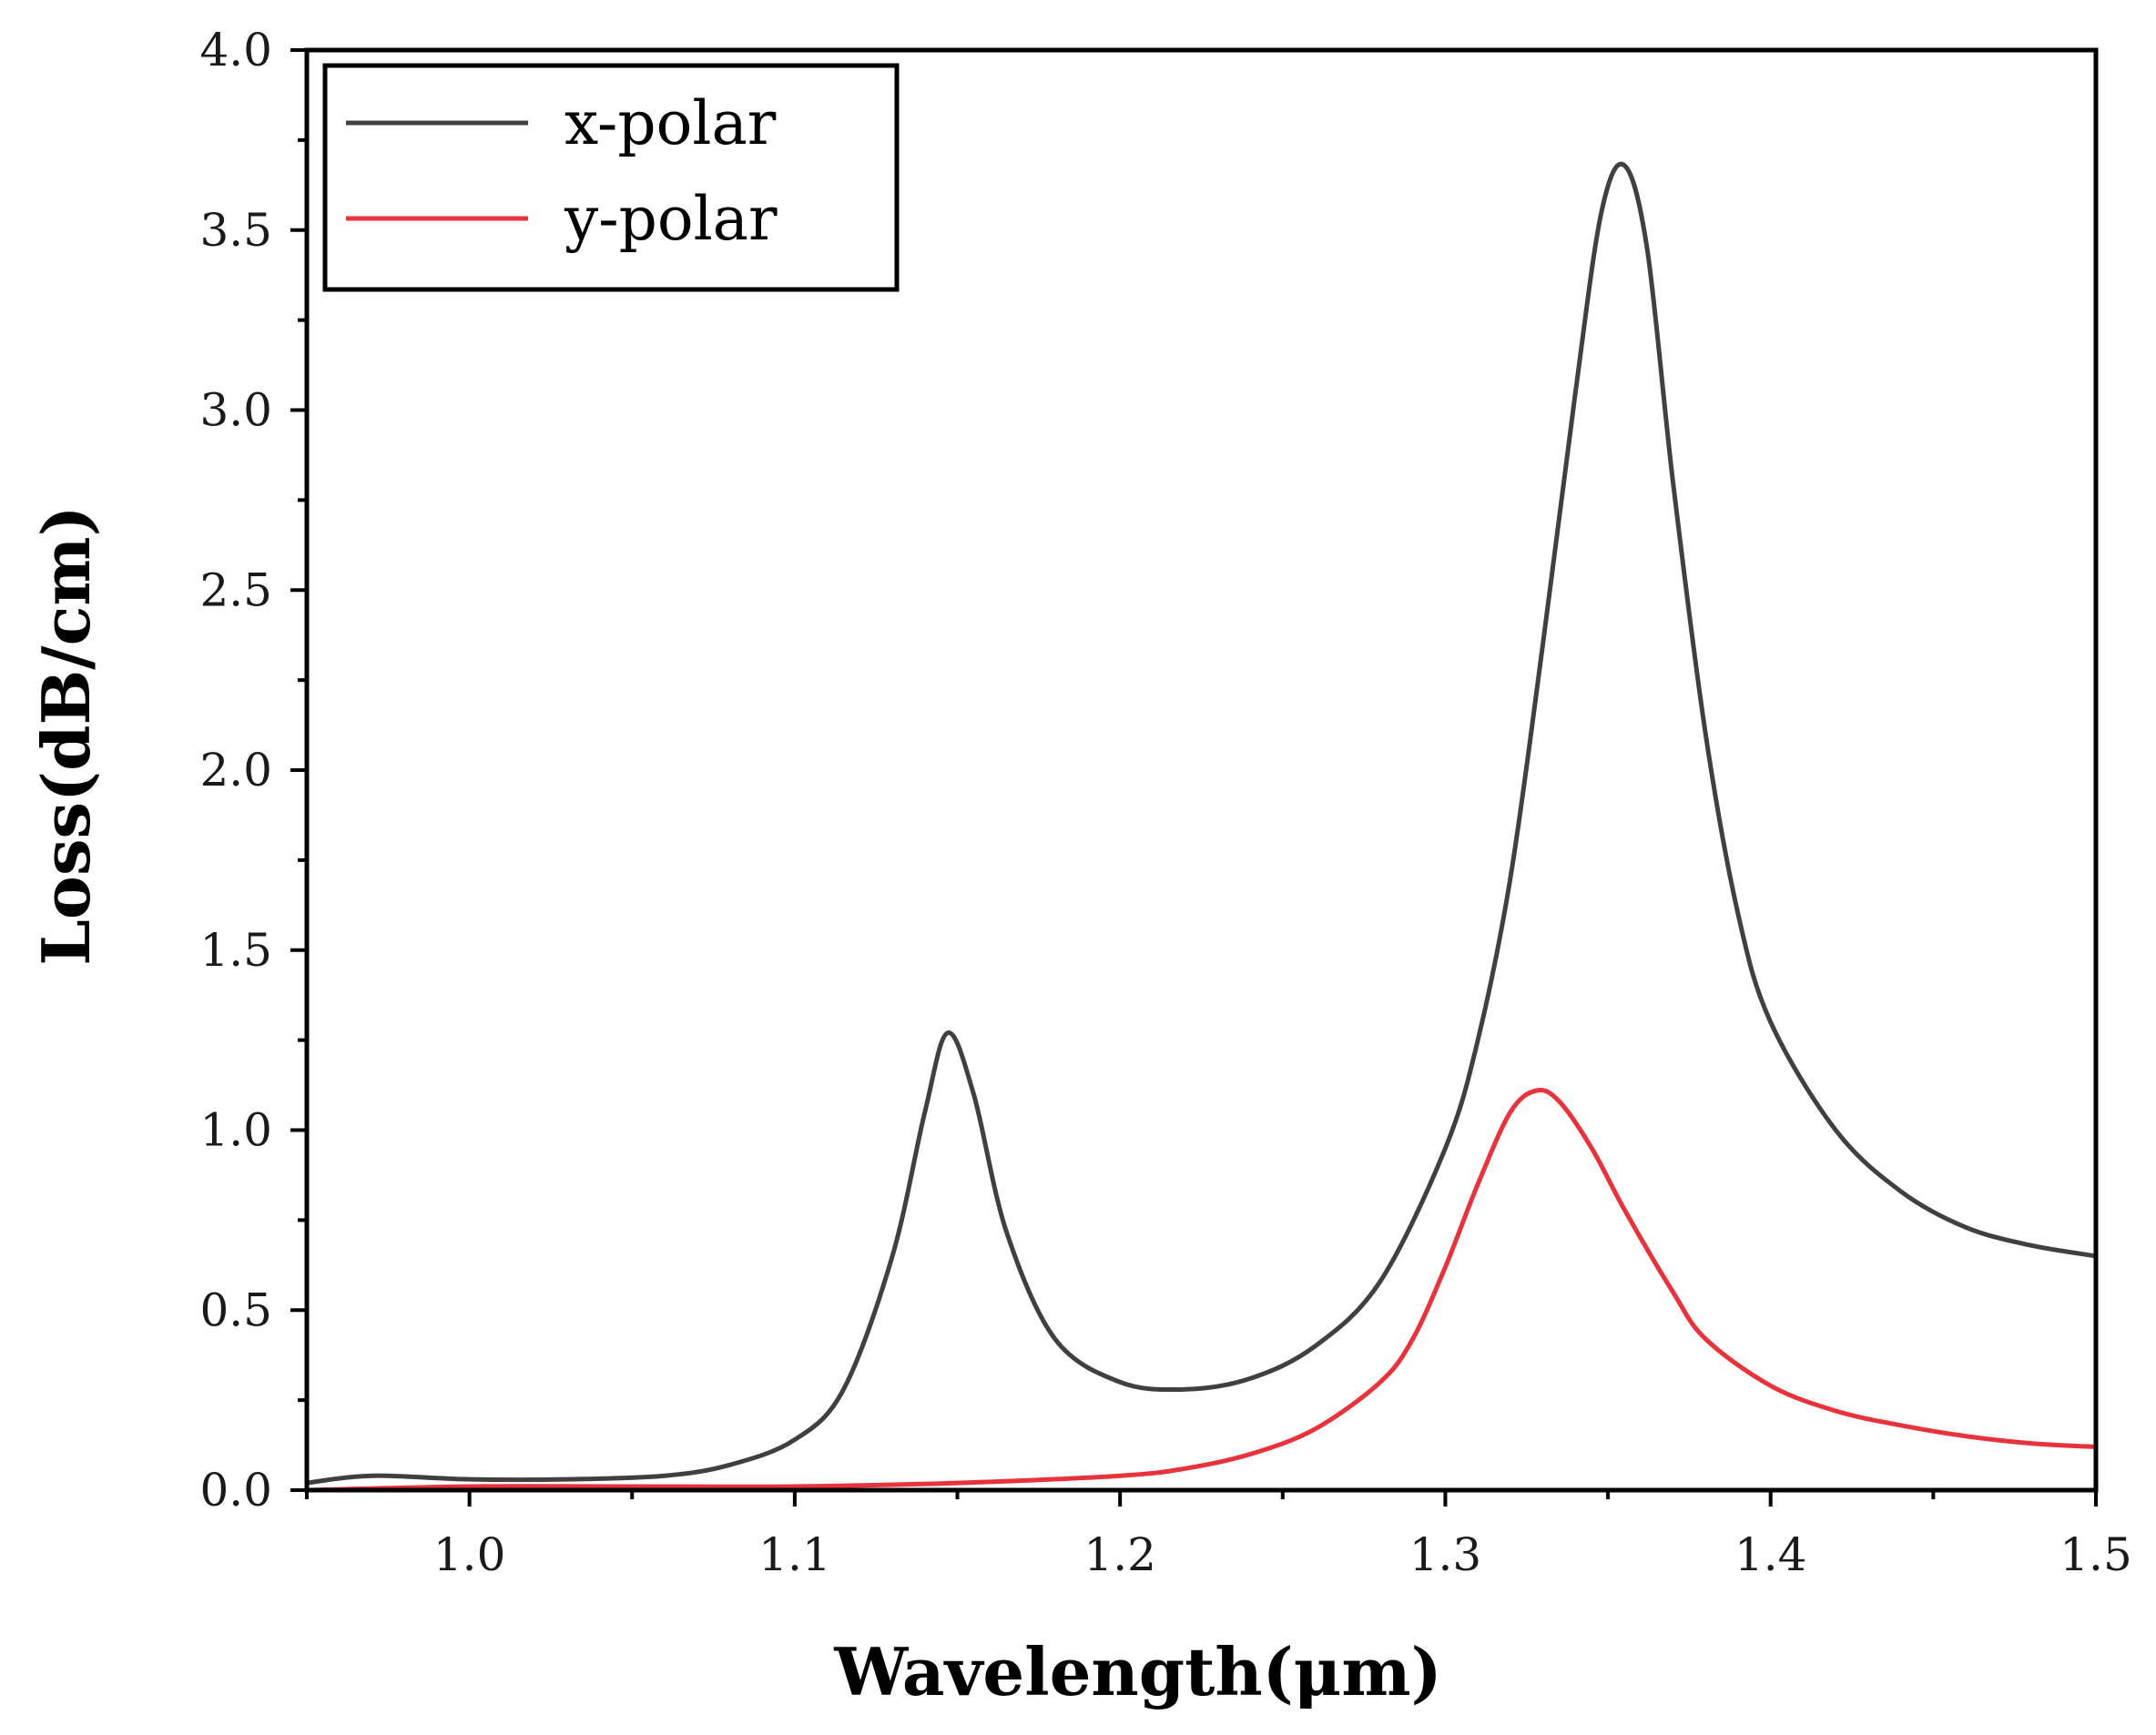  I want to click on y-tick-label: 1.5, so click(235, 950).